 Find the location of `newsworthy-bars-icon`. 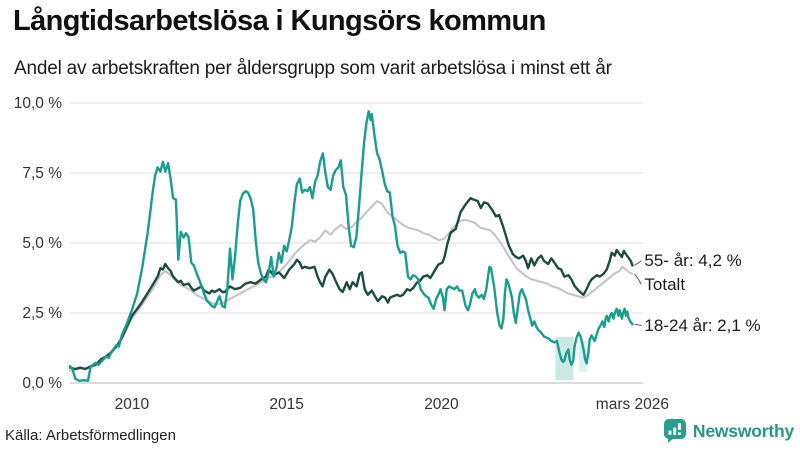

newsworthy-bars-icon is located at coordinates (675, 431).